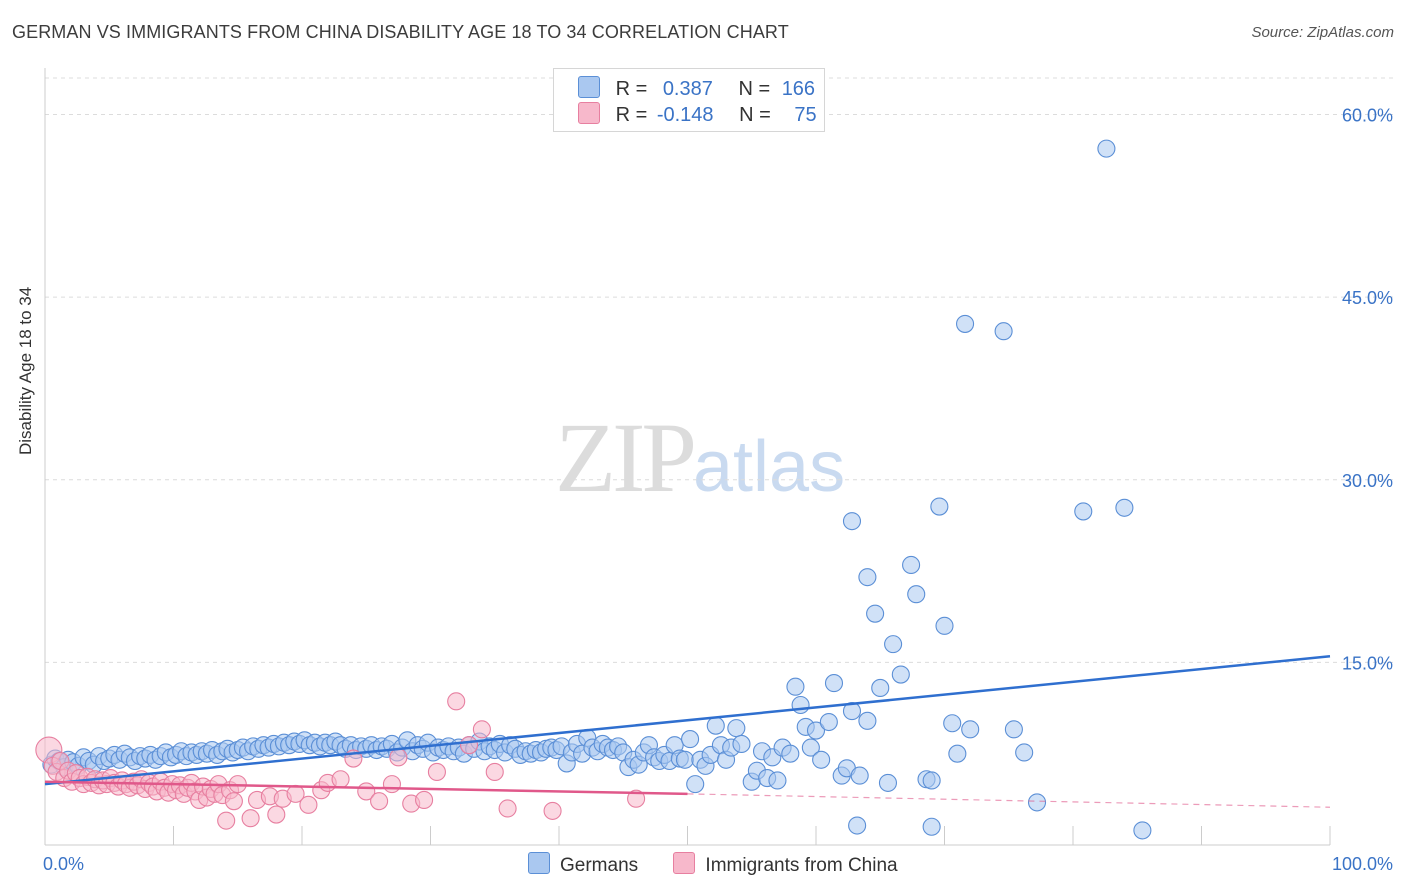 This screenshot has width=1406, height=892. What do you see at coordinates (798, 89) in the screenshot?
I see `germans-n-value: 166` at bounding box center [798, 89].